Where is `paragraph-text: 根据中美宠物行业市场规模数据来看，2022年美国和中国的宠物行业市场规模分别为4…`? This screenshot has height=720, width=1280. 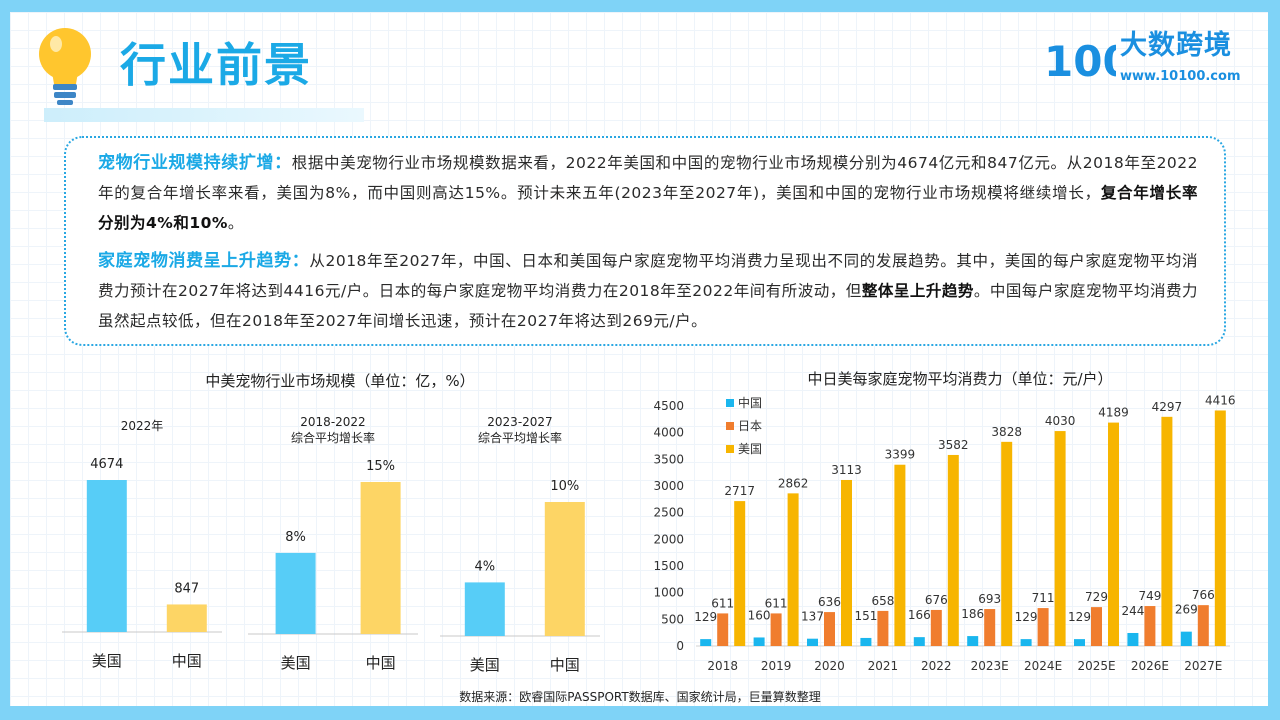
paragraph-text: 根据中美宠物行业市场规模数据来看，2022年美国和中国的宠物行业市场规模分别为4… is located at coordinates (648, 178).